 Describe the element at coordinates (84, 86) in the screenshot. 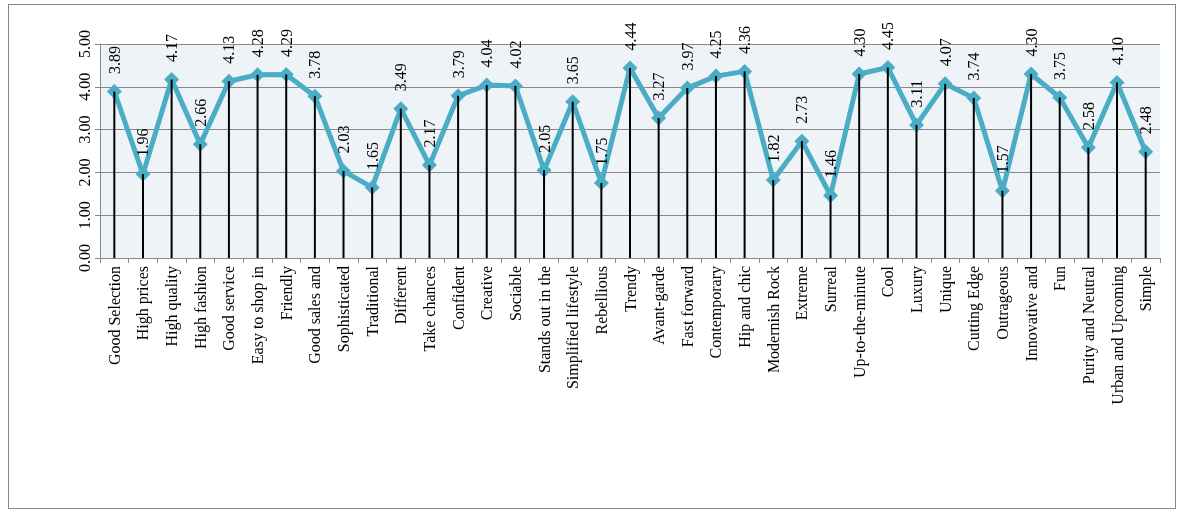

I see `y-tick-label: 4.00` at that location.